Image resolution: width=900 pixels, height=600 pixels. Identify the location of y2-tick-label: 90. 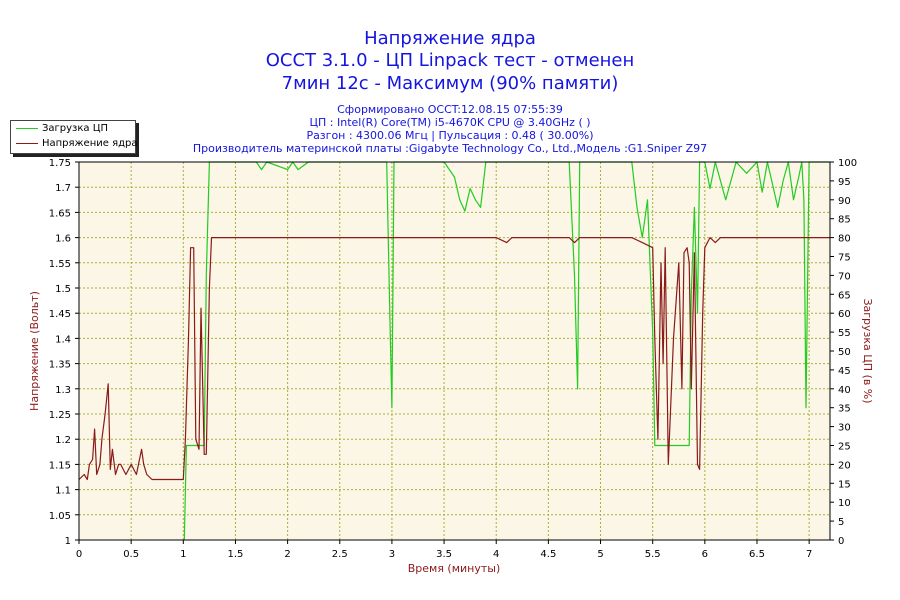
(844, 201).